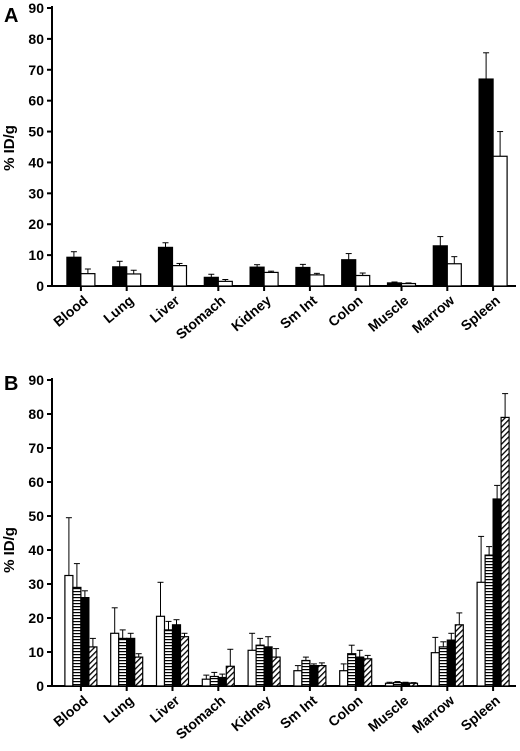  I want to click on x-category-label: Blood, so click(70, 711).